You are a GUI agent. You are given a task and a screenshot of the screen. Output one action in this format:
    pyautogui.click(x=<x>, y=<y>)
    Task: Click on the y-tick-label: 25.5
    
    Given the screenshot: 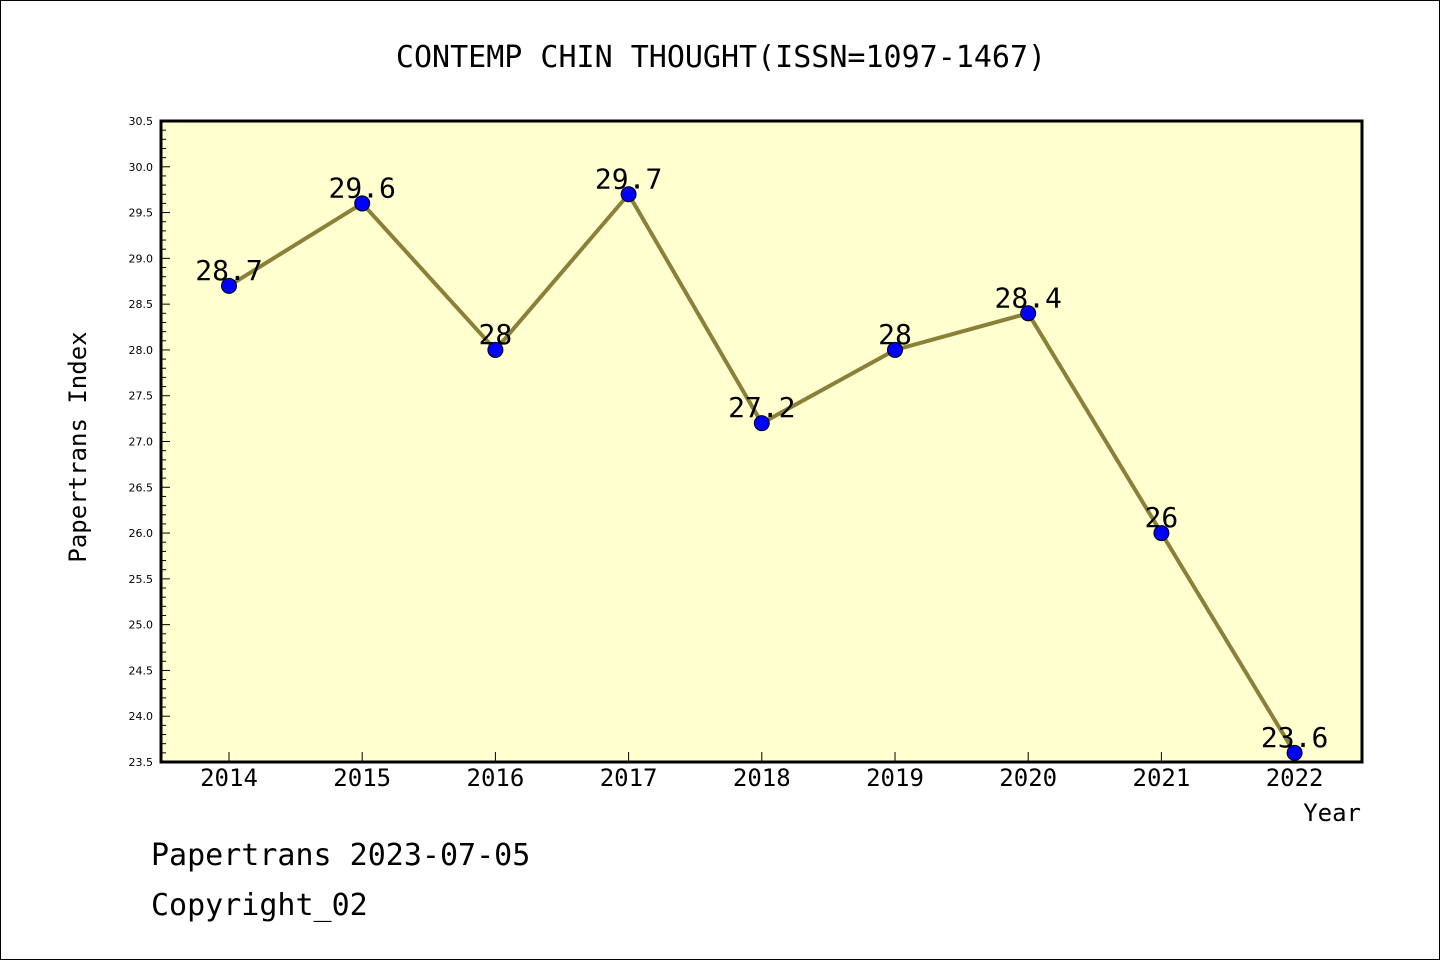 What is the action you would take?
    pyautogui.click(x=141, y=579)
    